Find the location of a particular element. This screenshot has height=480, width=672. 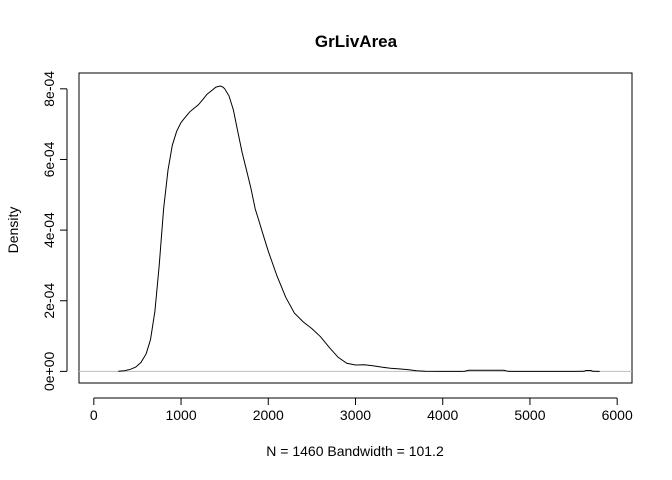

y-axis: 0e+00 2e-04 4e-04 6e-04 8e-04 is located at coordinates (54, 231).